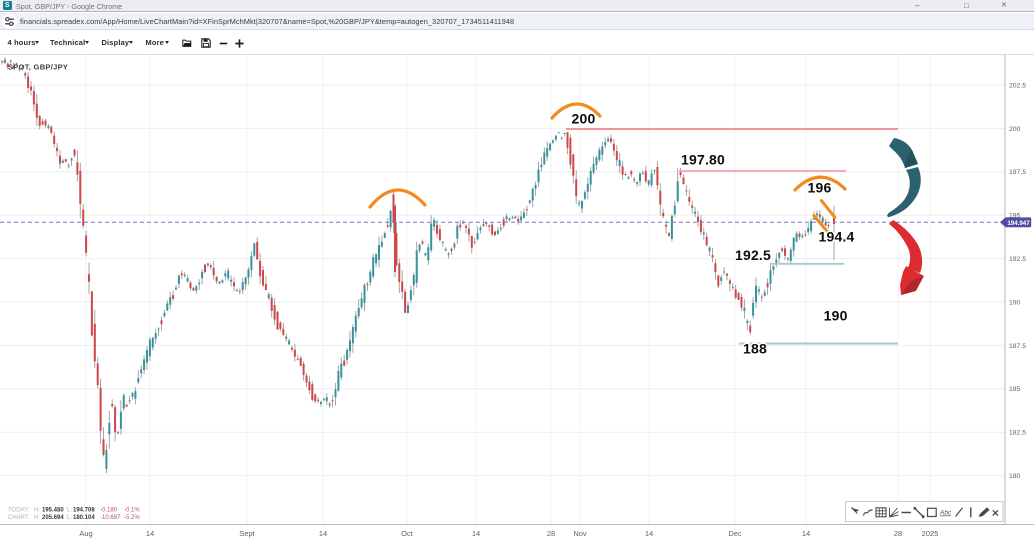 This screenshot has width=1034, height=542. Describe the element at coordinates (945, 513) in the screenshot. I see `svg-text: Abc` at that location.